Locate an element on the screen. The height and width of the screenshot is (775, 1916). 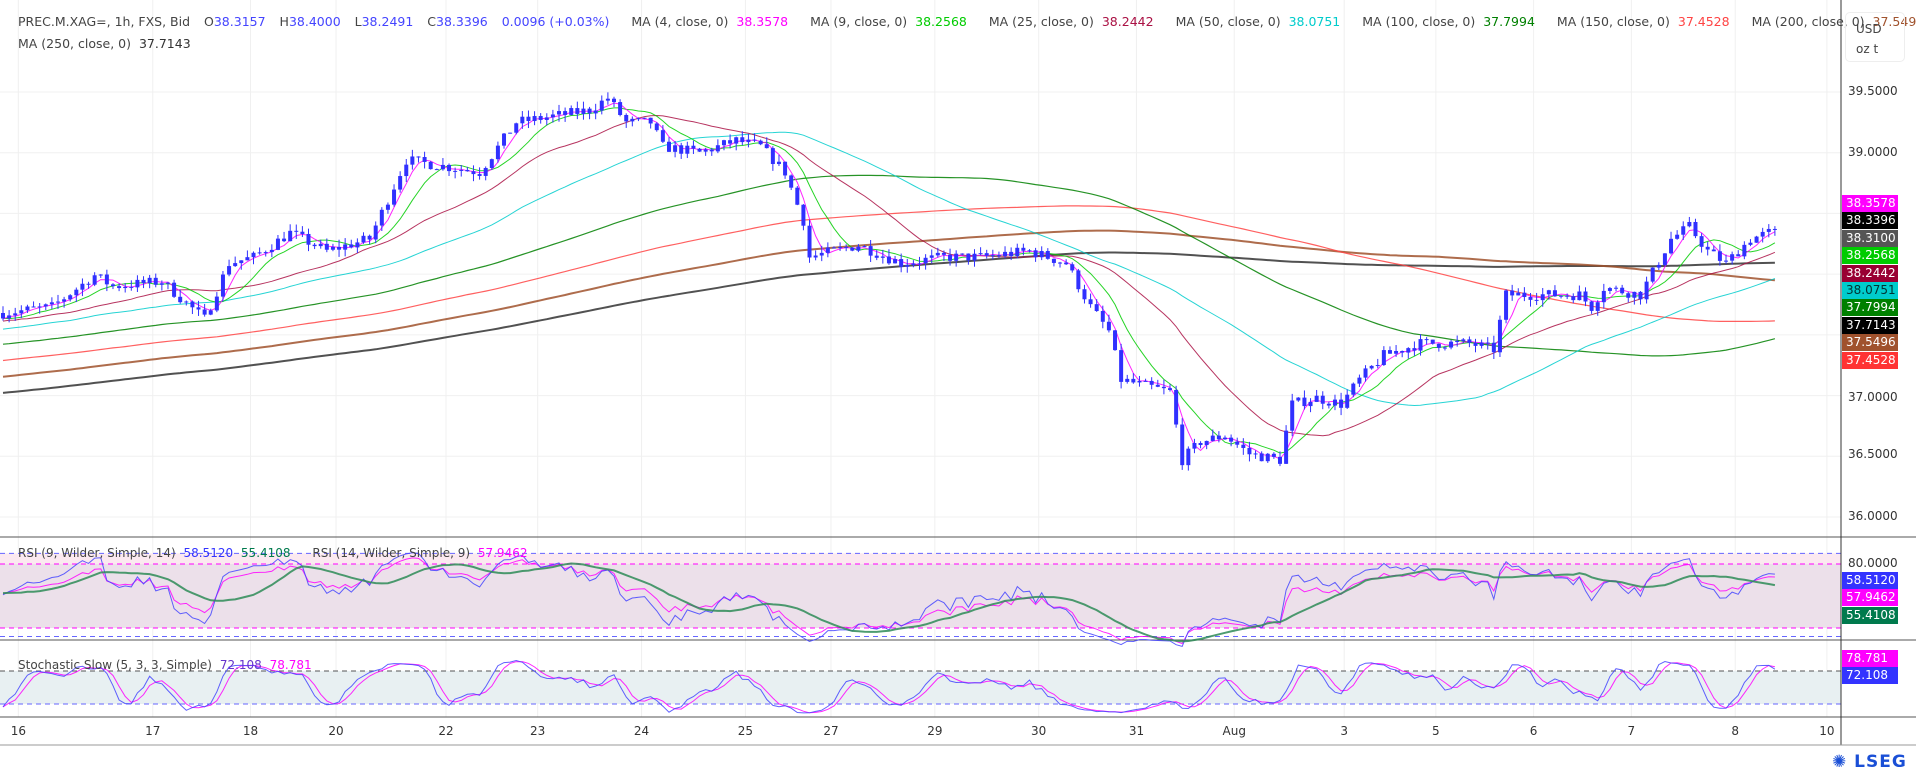
currency-unit-box: USD oz t is located at coordinates (1875, 37).